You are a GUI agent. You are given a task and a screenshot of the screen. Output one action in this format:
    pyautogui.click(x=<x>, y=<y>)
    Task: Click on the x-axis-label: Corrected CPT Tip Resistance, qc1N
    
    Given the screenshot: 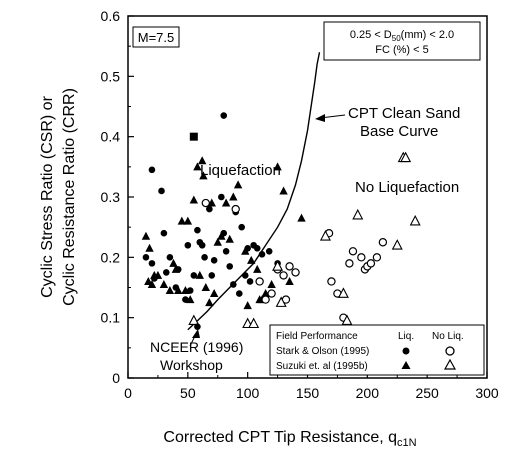 What is the action you would take?
    pyautogui.click(x=289, y=439)
    